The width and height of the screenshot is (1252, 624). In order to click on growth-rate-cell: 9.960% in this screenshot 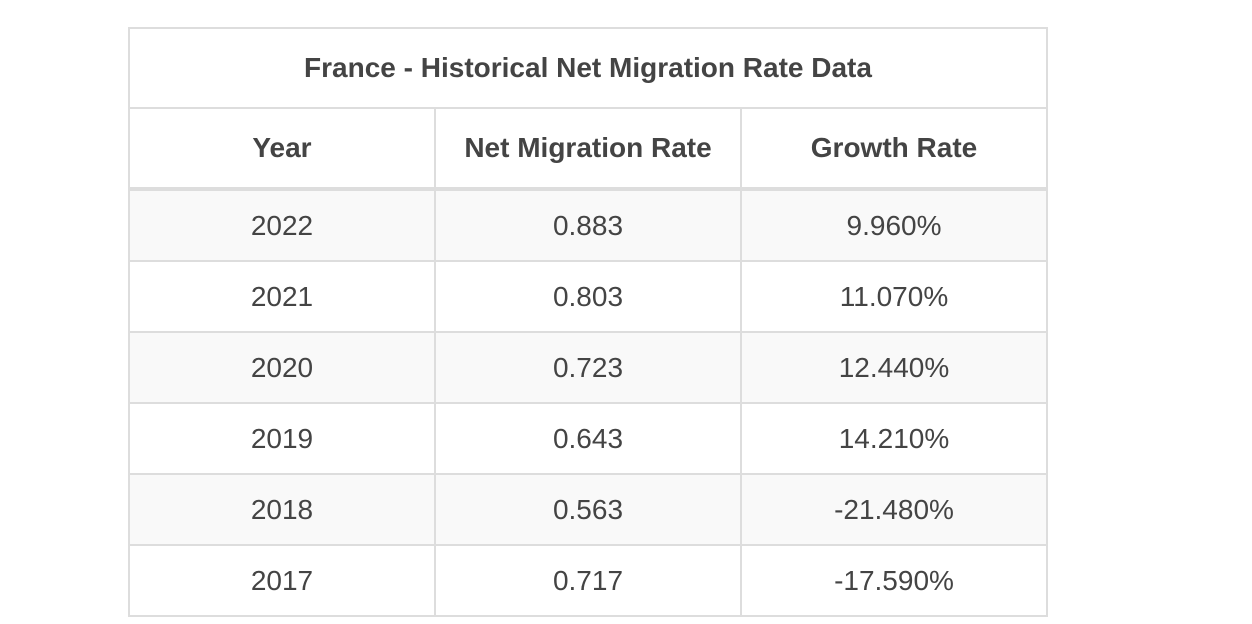, I will do `click(894, 225)`.